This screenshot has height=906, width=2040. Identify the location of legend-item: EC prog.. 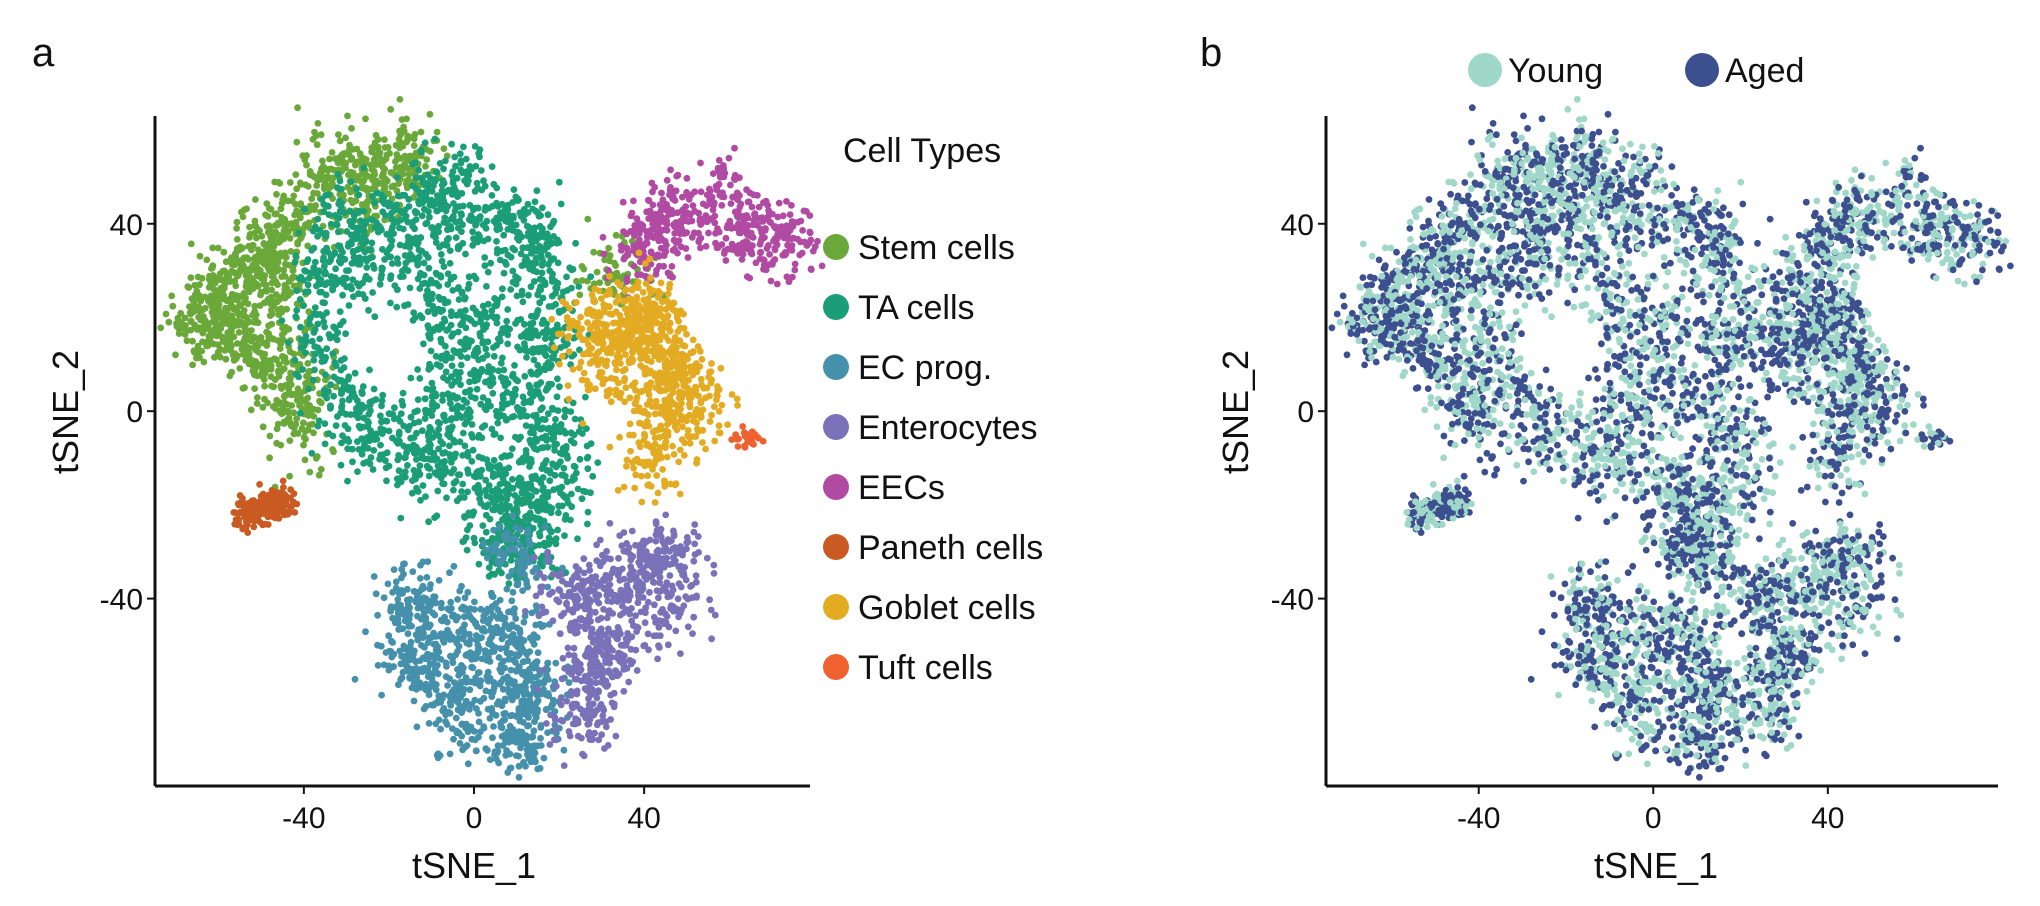
(907, 368).